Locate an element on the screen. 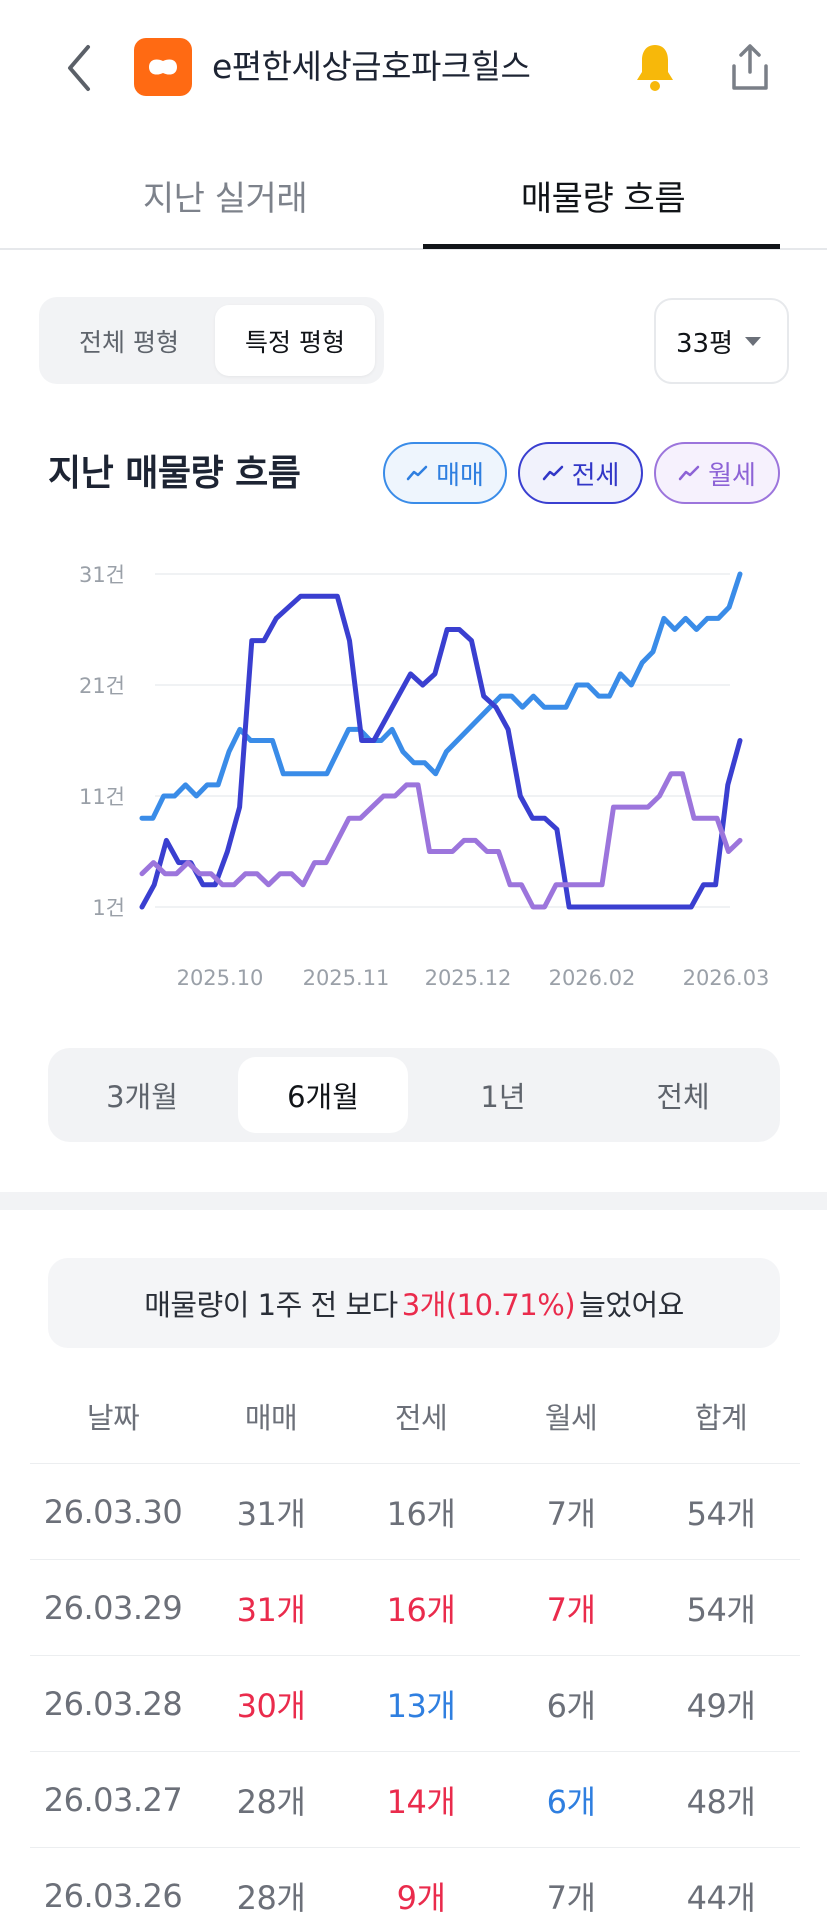 The height and width of the screenshot is (1924, 827). date-cell: 26.03.30 is located at coordinates (113, 1511).